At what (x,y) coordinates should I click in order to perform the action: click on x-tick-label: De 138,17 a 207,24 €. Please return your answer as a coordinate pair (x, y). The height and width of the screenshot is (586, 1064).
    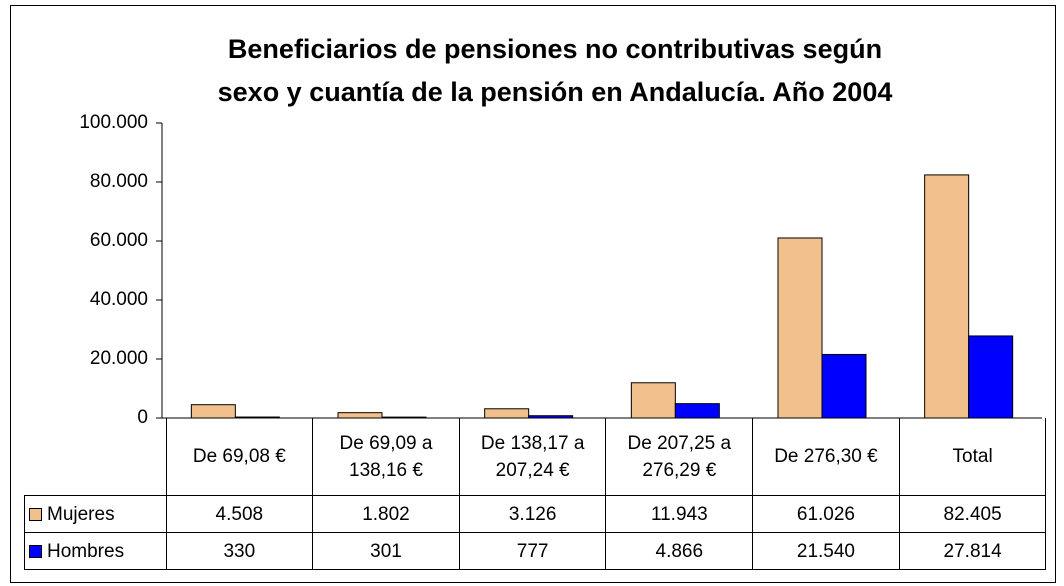
    Looking at the image, I should click on (532, 457).